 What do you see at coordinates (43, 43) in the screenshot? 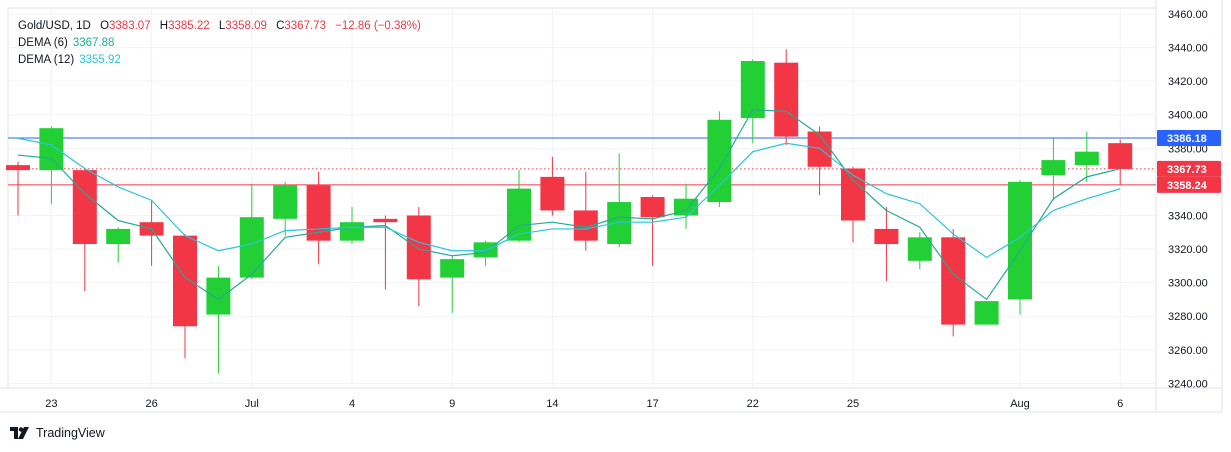
I see `dema6-label: DEMA (6)` at bounding box center [43, 43].